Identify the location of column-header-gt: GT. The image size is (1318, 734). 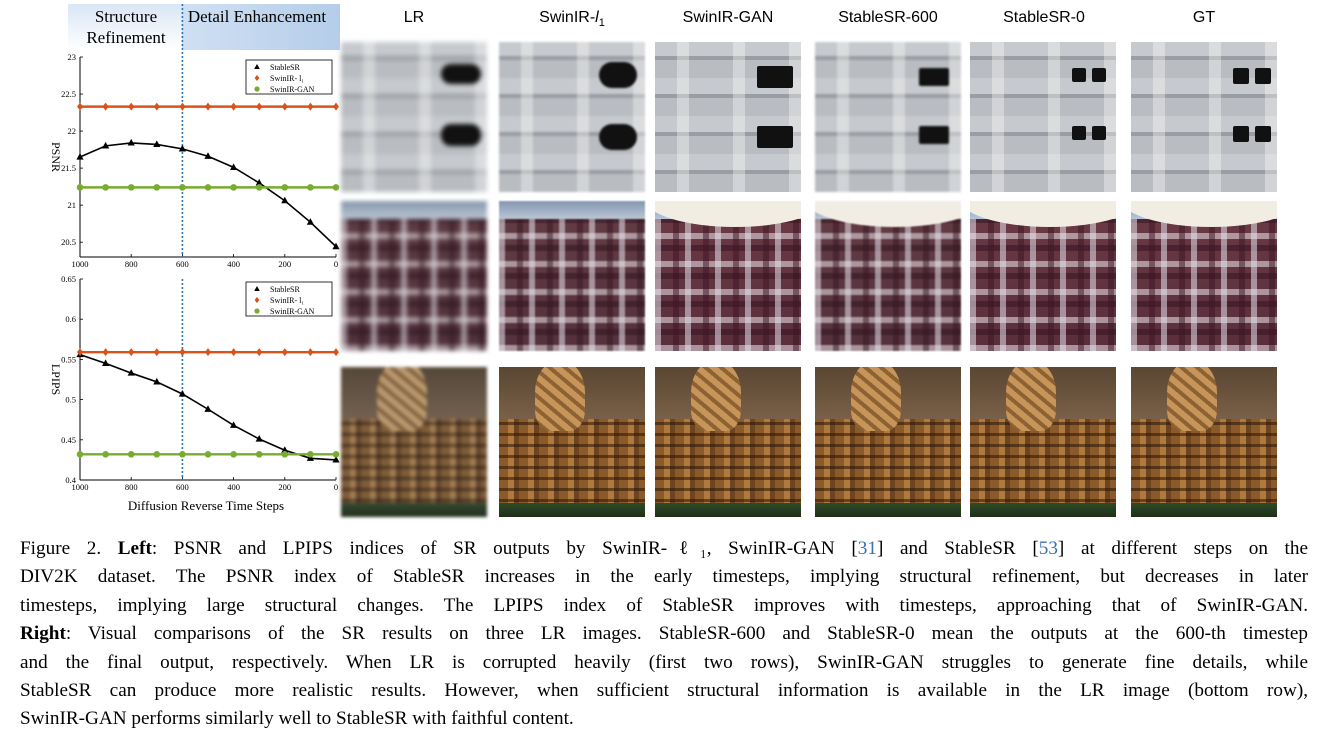
(1204, 17).